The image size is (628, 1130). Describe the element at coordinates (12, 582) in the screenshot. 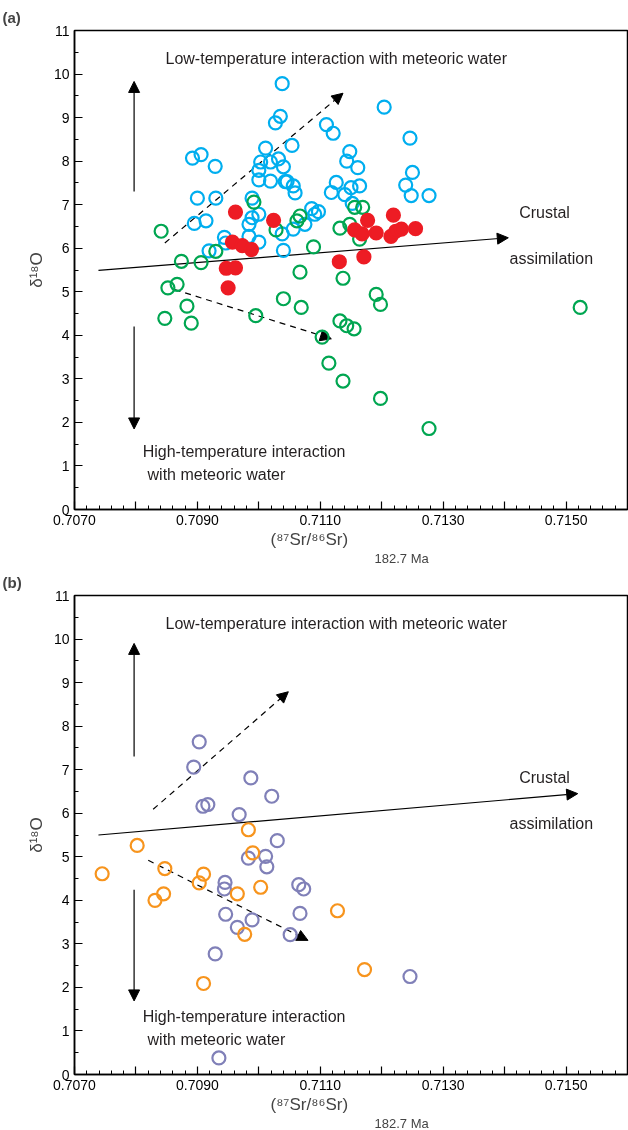

I see `chart-title: (b)` at that location.